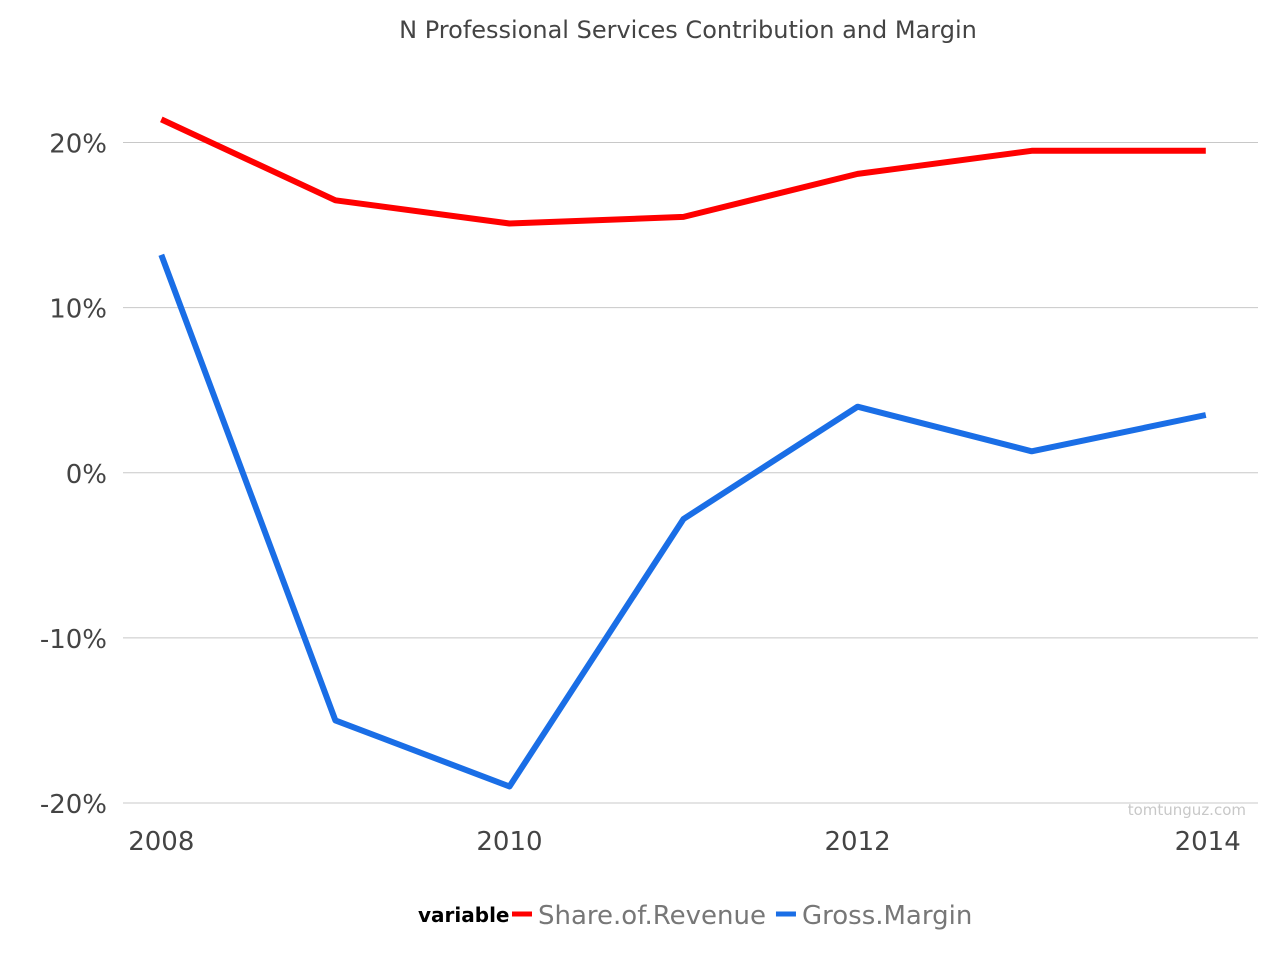 The image size is (1280, 960). Describe the element at coordinates (73, 805) in the screenshot. I see `y-tick-label: -20%` at that location.